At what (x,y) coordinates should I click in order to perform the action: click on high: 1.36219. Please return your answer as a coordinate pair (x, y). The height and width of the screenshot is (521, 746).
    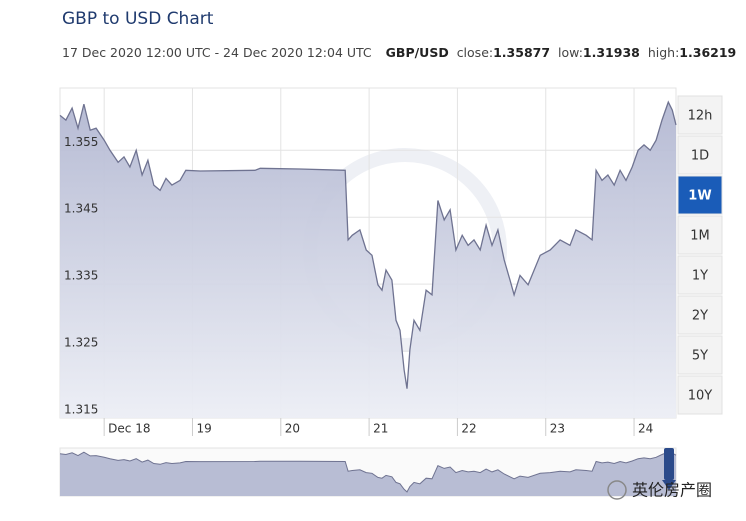
    Looking at the image, I should click on (707, 52).